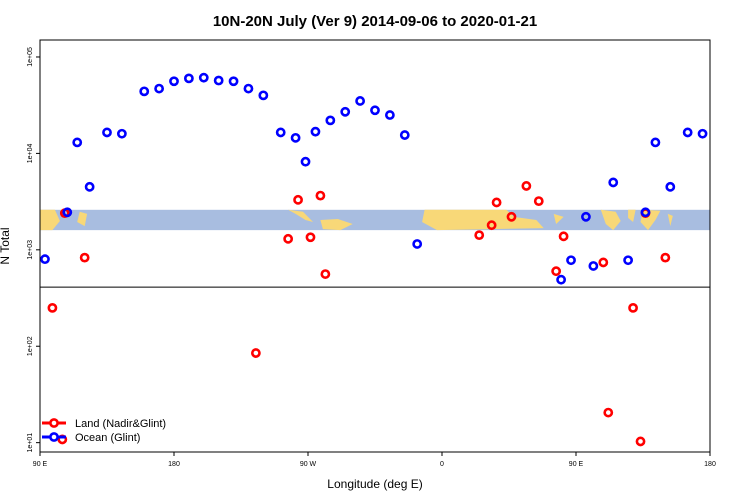  What do you see at coordinates (30, 346) in the screenshot?
I see `y-tick-label: 1e+02` at bounding box center [30, 346].